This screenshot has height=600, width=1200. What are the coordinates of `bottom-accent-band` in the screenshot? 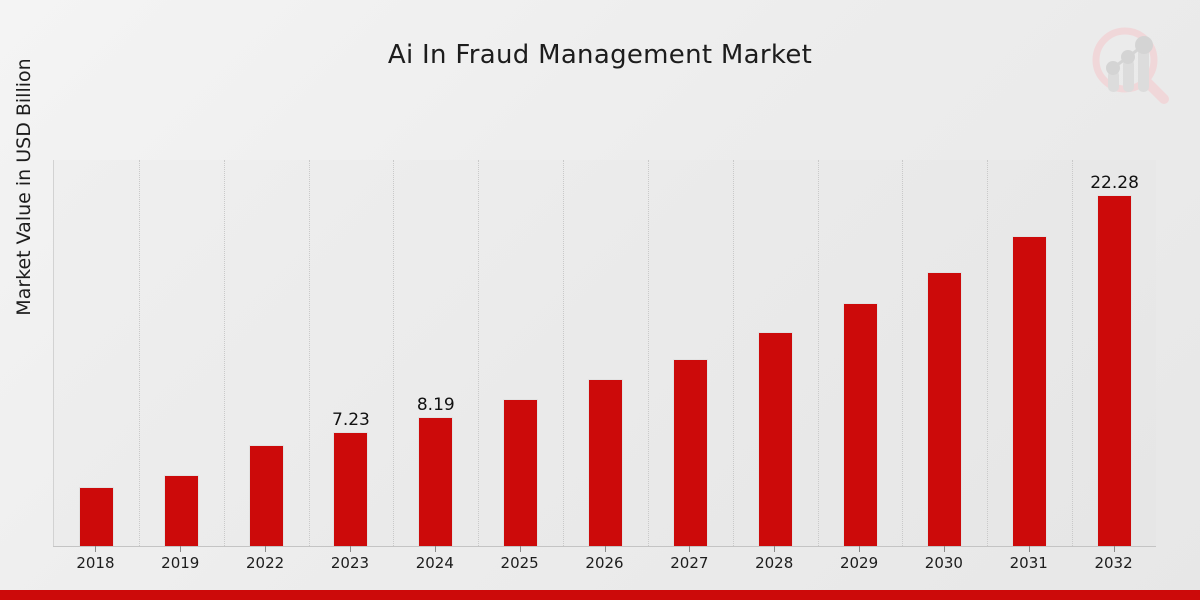 It's located at (600, 595).